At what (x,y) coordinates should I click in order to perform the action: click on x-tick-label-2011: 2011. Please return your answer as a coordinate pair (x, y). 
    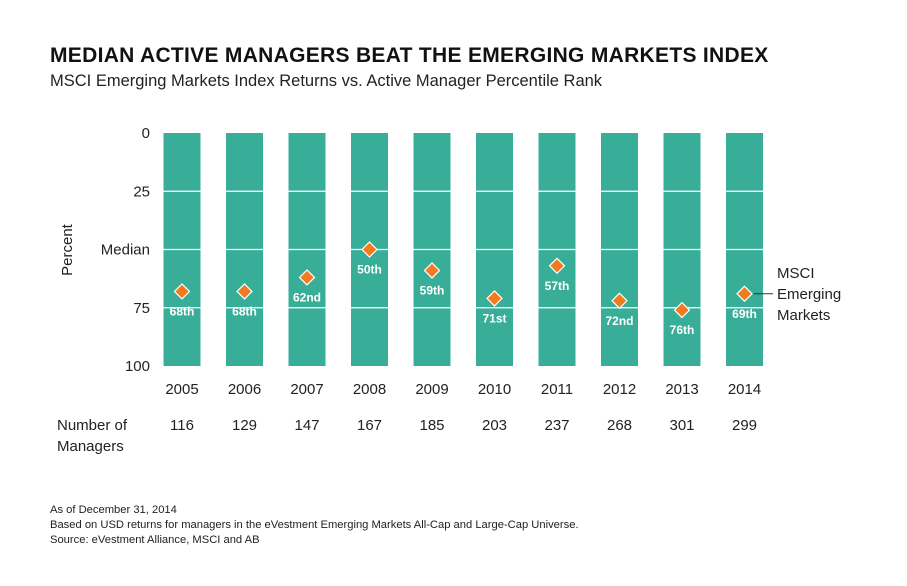
    Looking at the image, I should click on (557, 389).